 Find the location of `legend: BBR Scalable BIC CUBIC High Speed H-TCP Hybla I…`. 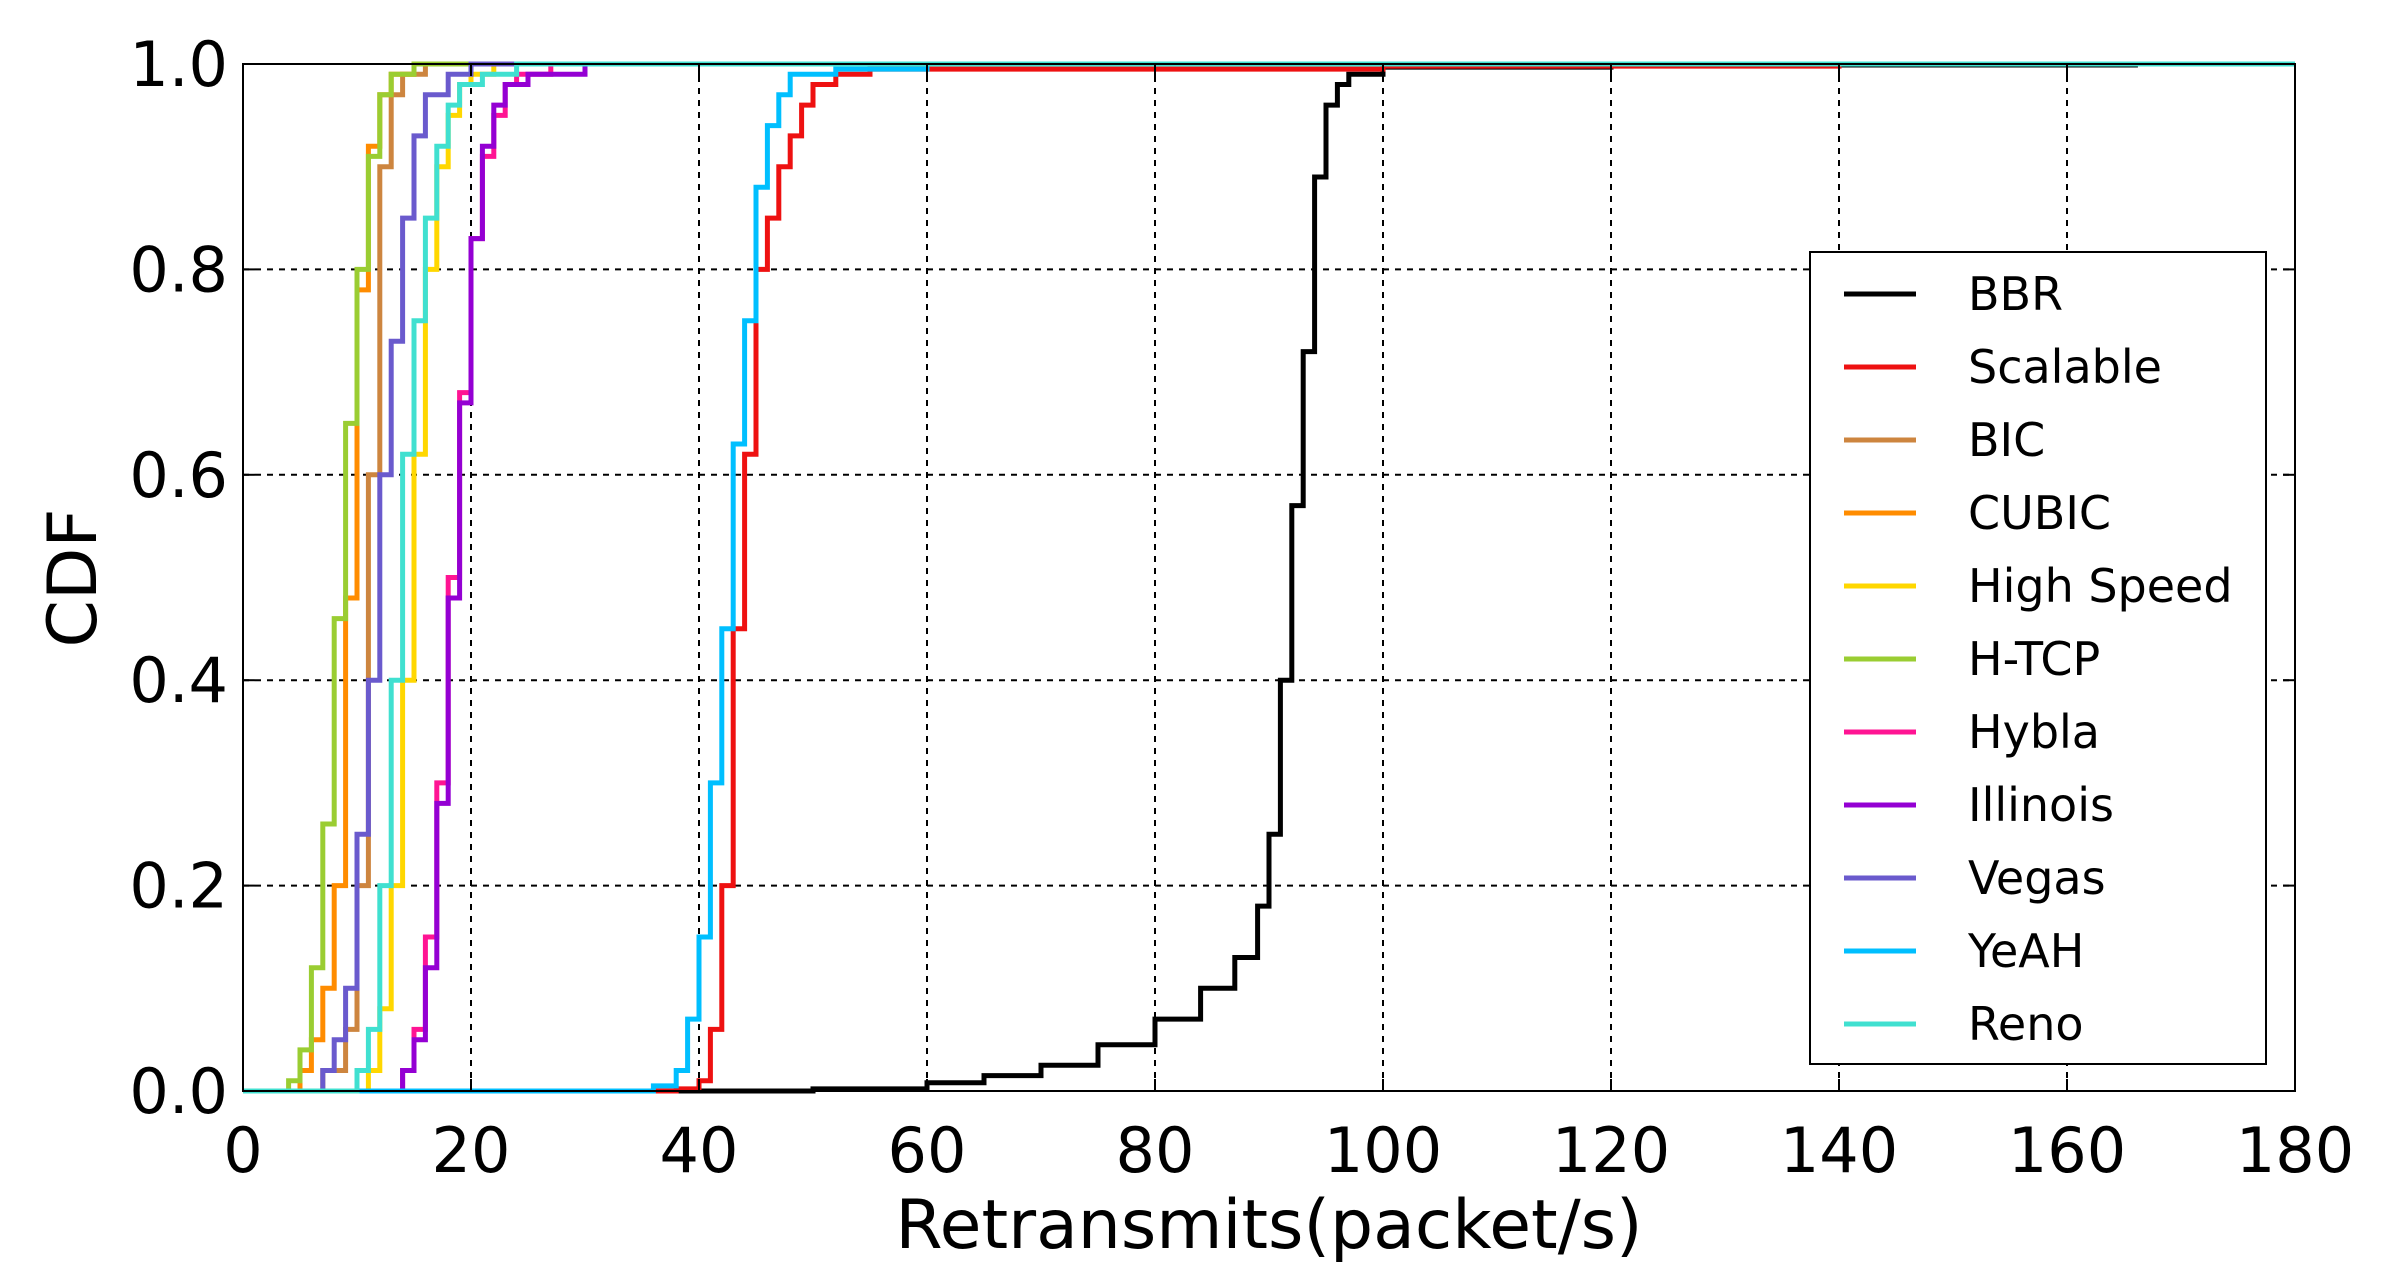

legend: BBR Scalable BIC CUBIC High Speed H-TCP Hybla I… is located at coordinates (2038, 658).